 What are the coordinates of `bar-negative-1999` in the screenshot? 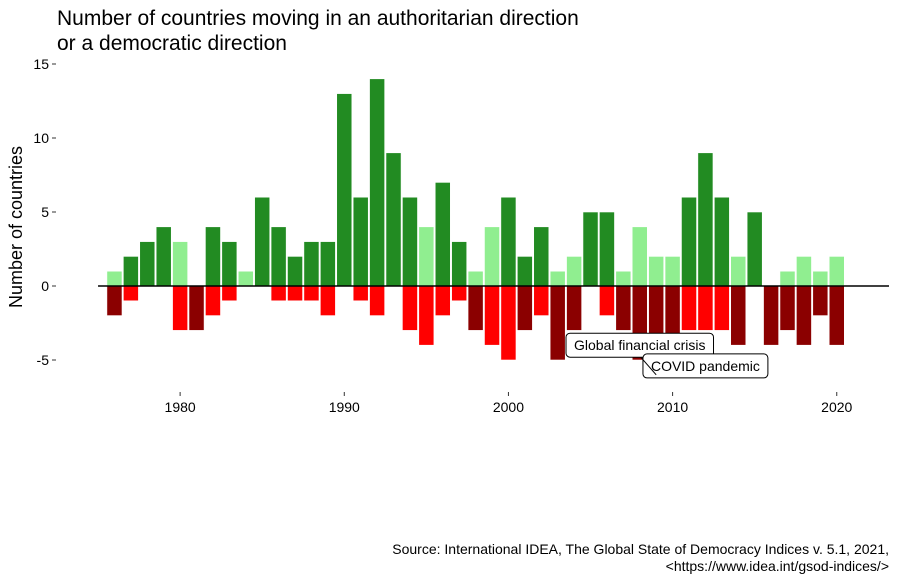 It's located at (492, 315).